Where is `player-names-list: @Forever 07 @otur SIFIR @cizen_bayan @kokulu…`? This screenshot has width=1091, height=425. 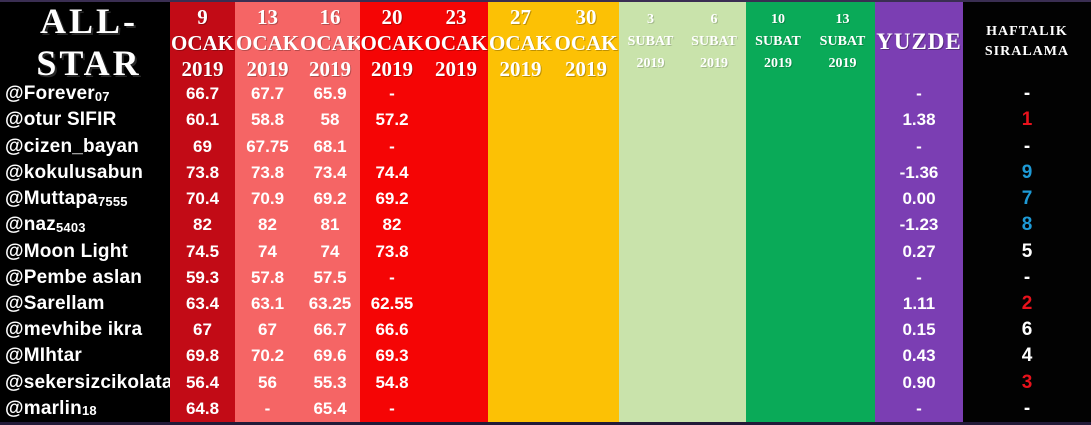 player-names-list: @Forever 07 @otur SIFIR @cizen_bayan @kokulu… is located at coordinates (86, 251).